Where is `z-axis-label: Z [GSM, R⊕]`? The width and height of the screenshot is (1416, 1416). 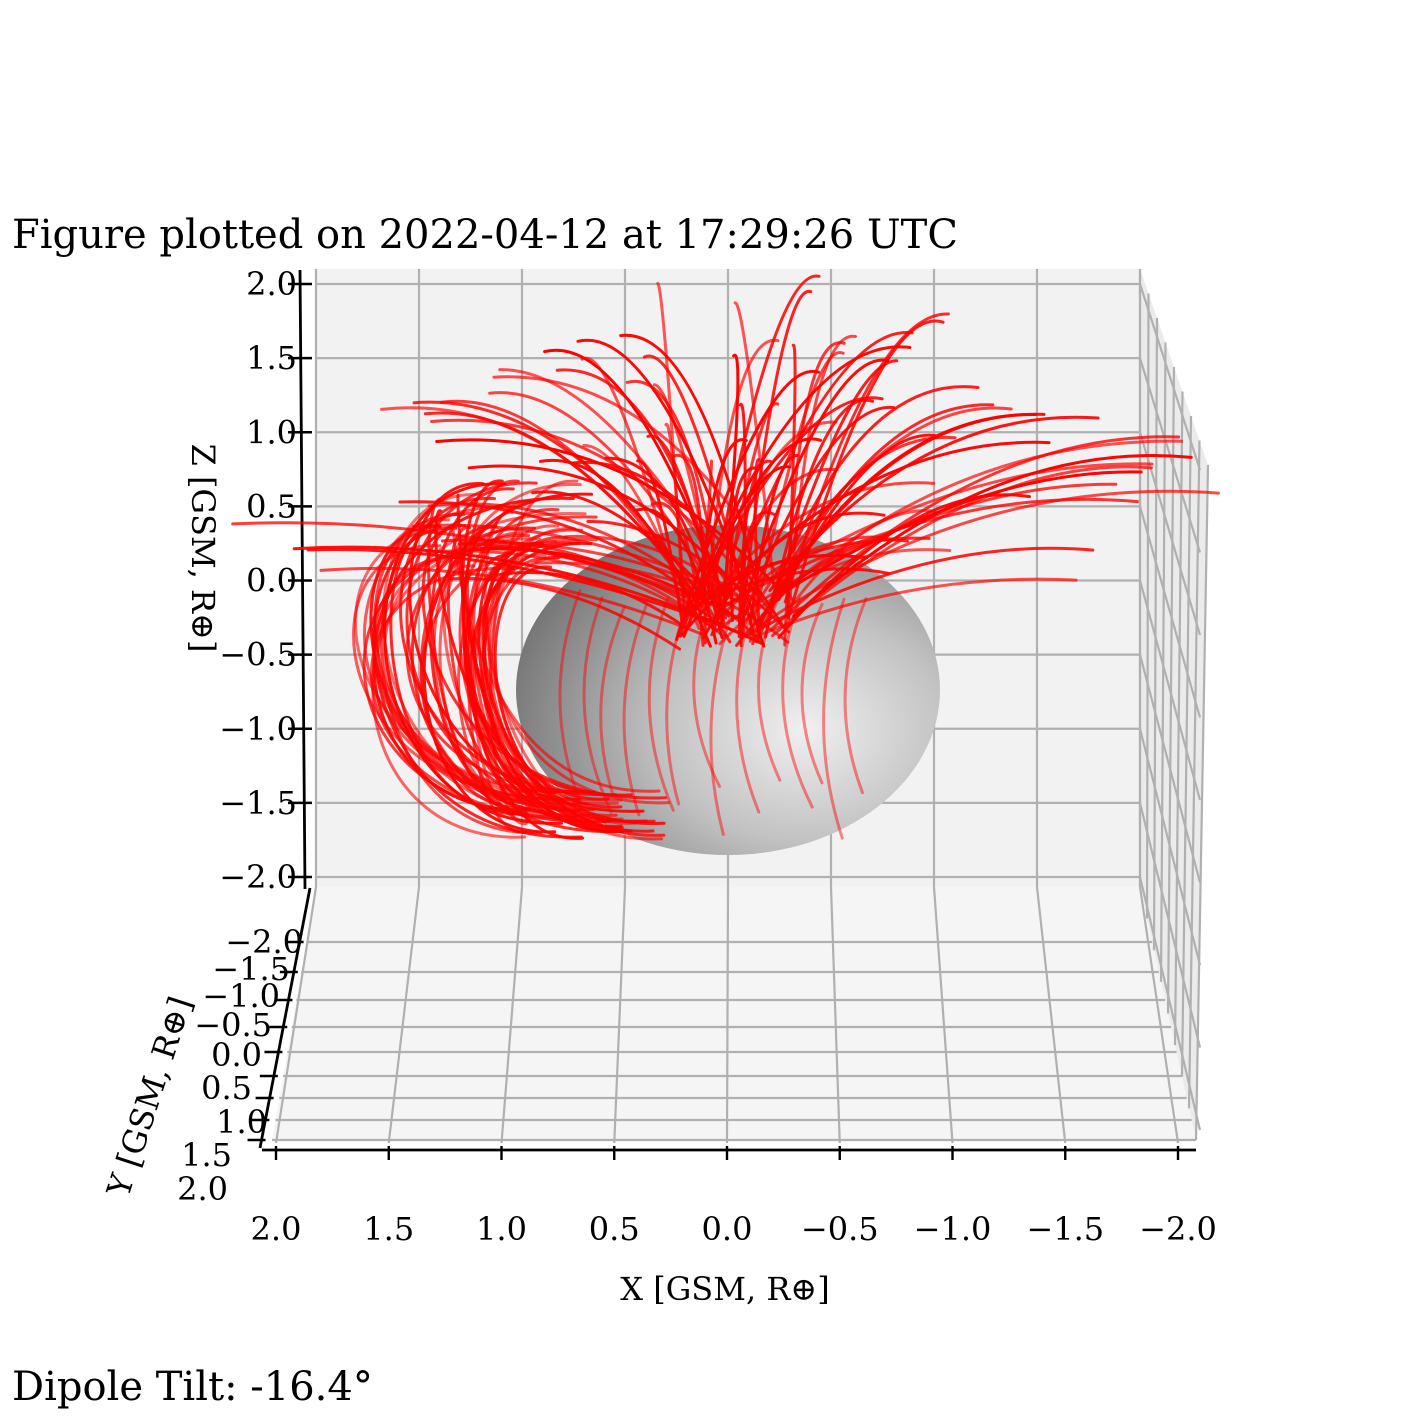
z-axis-label: Z [GSM, R⊕] is located at coordinates (203, 548).